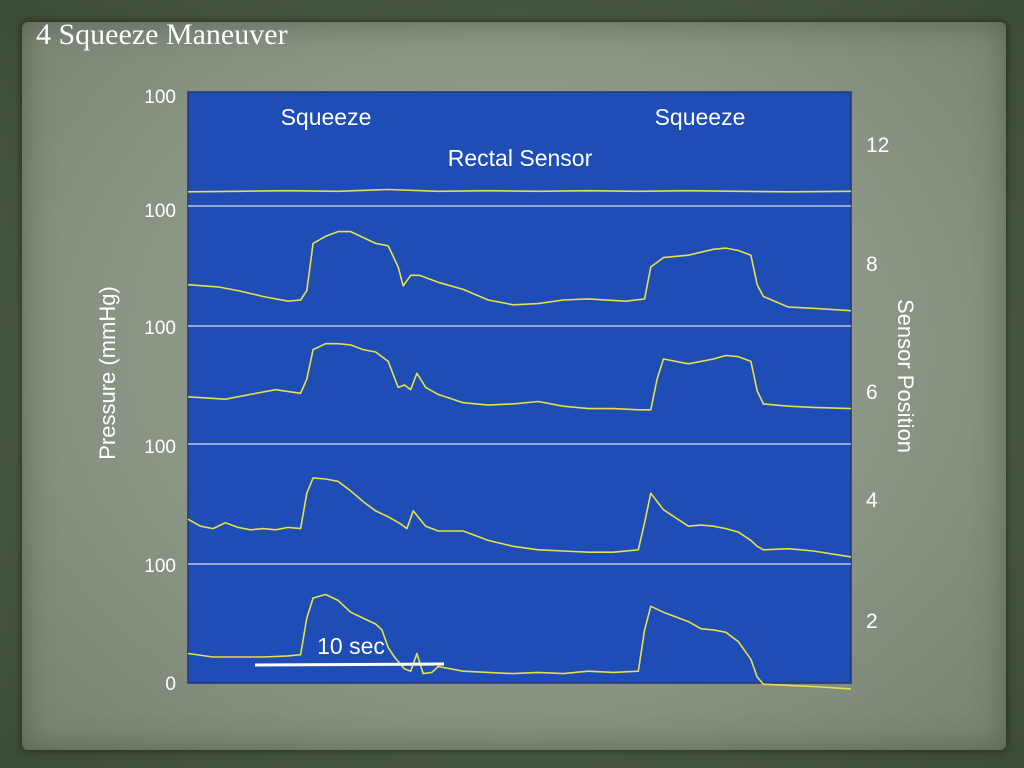  I want to click on time-scale-bar, so click(349, 664).